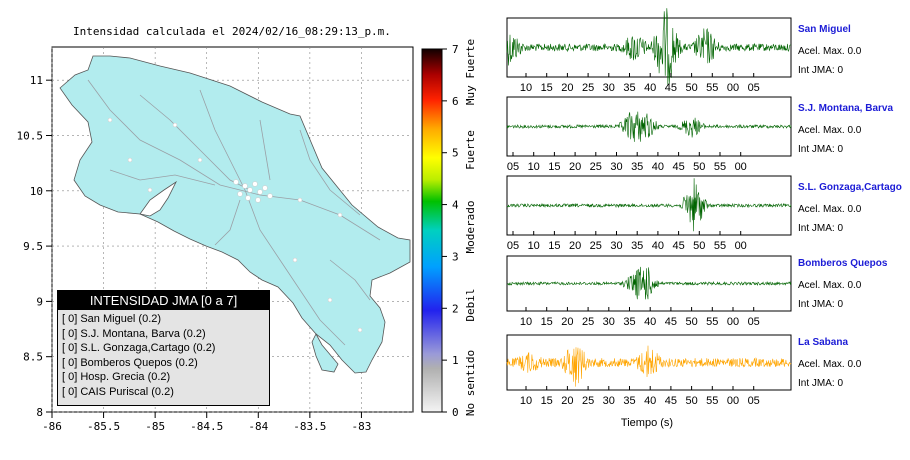  Describe the element at coordinates (647, 423) in the screenshot. I see `time-axis-label: Tiempo (s)` at that location.